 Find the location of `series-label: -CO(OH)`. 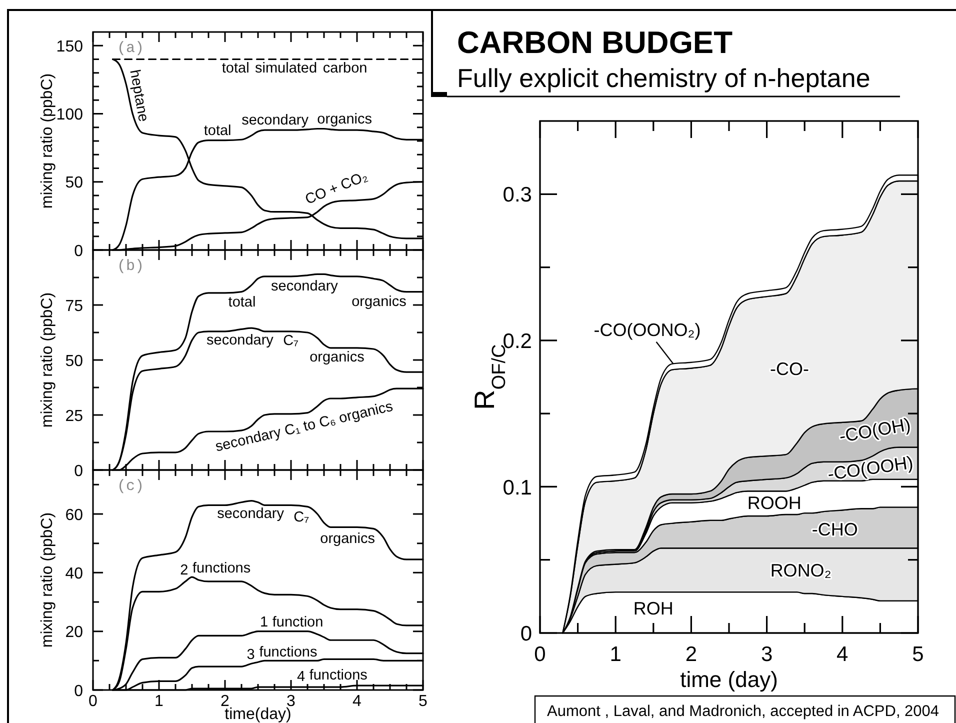

series-label: -CO(OH) is located at coordinates (875, 430).